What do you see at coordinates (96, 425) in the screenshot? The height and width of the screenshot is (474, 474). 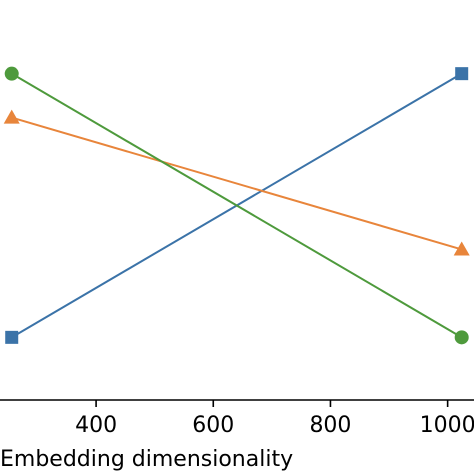 I see `x-tick-label: 400` at bounding box center [96, 425].